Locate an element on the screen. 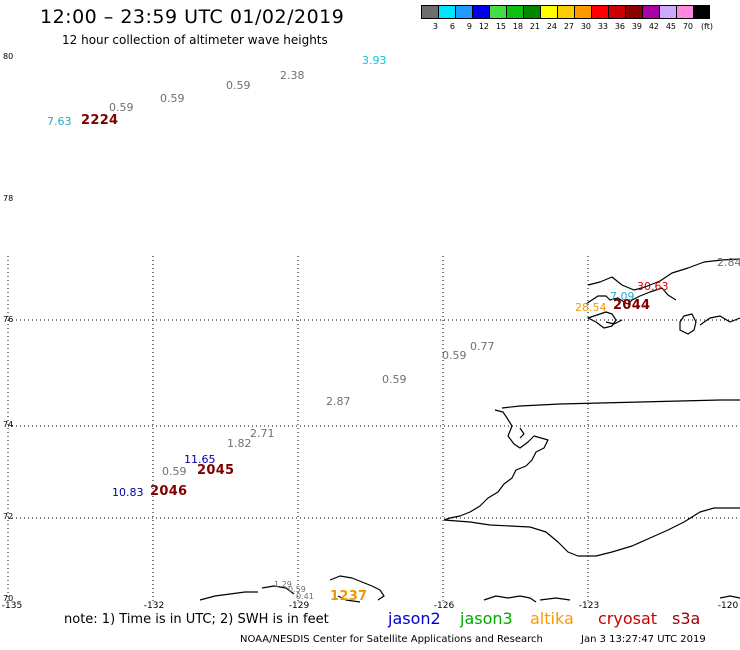  obs-label: 1237 is located at coordinates (349, 596).